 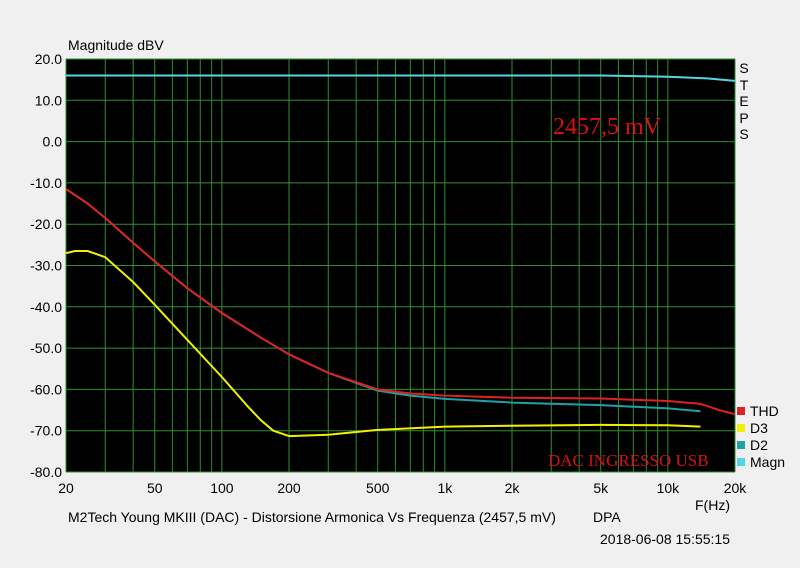 What do you see at coordinates (736, 488) in the screenshot?
I see `x-tick-label: 20k` at bounding box center [736, 488].